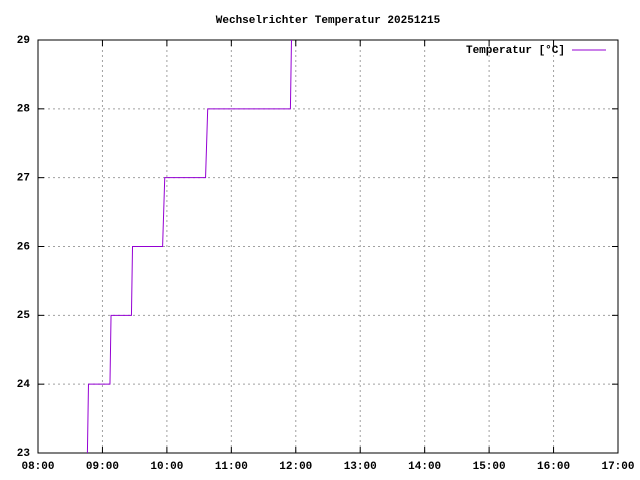 The image size is (640, 480). What do you see at coordinates (23, 41) in the screenshot?
I see `y-tick-label: 29` at bounding box center [23, 41].